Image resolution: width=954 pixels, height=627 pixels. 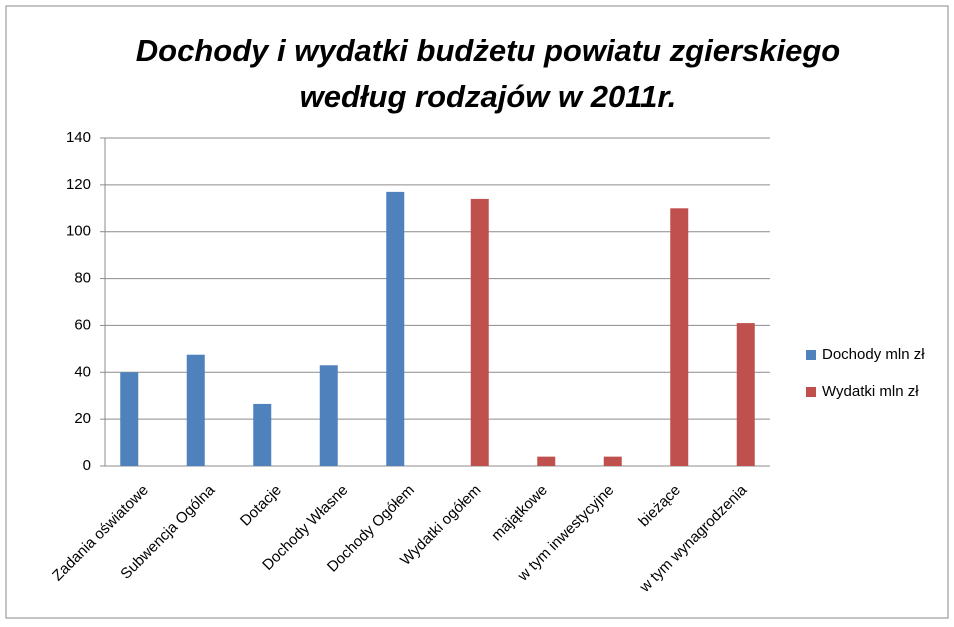 I want to click on y-tick-label: 0, so click(x=87, y=465).